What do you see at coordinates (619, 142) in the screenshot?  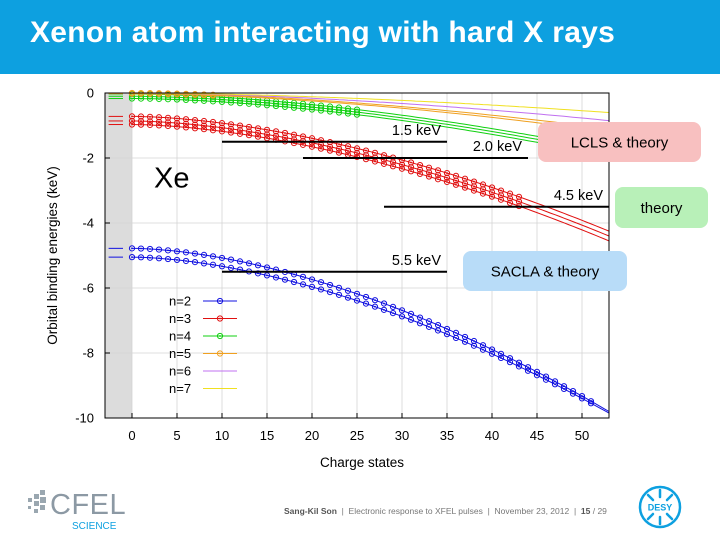 I see `callout-box` at bounding box center [619, 142].